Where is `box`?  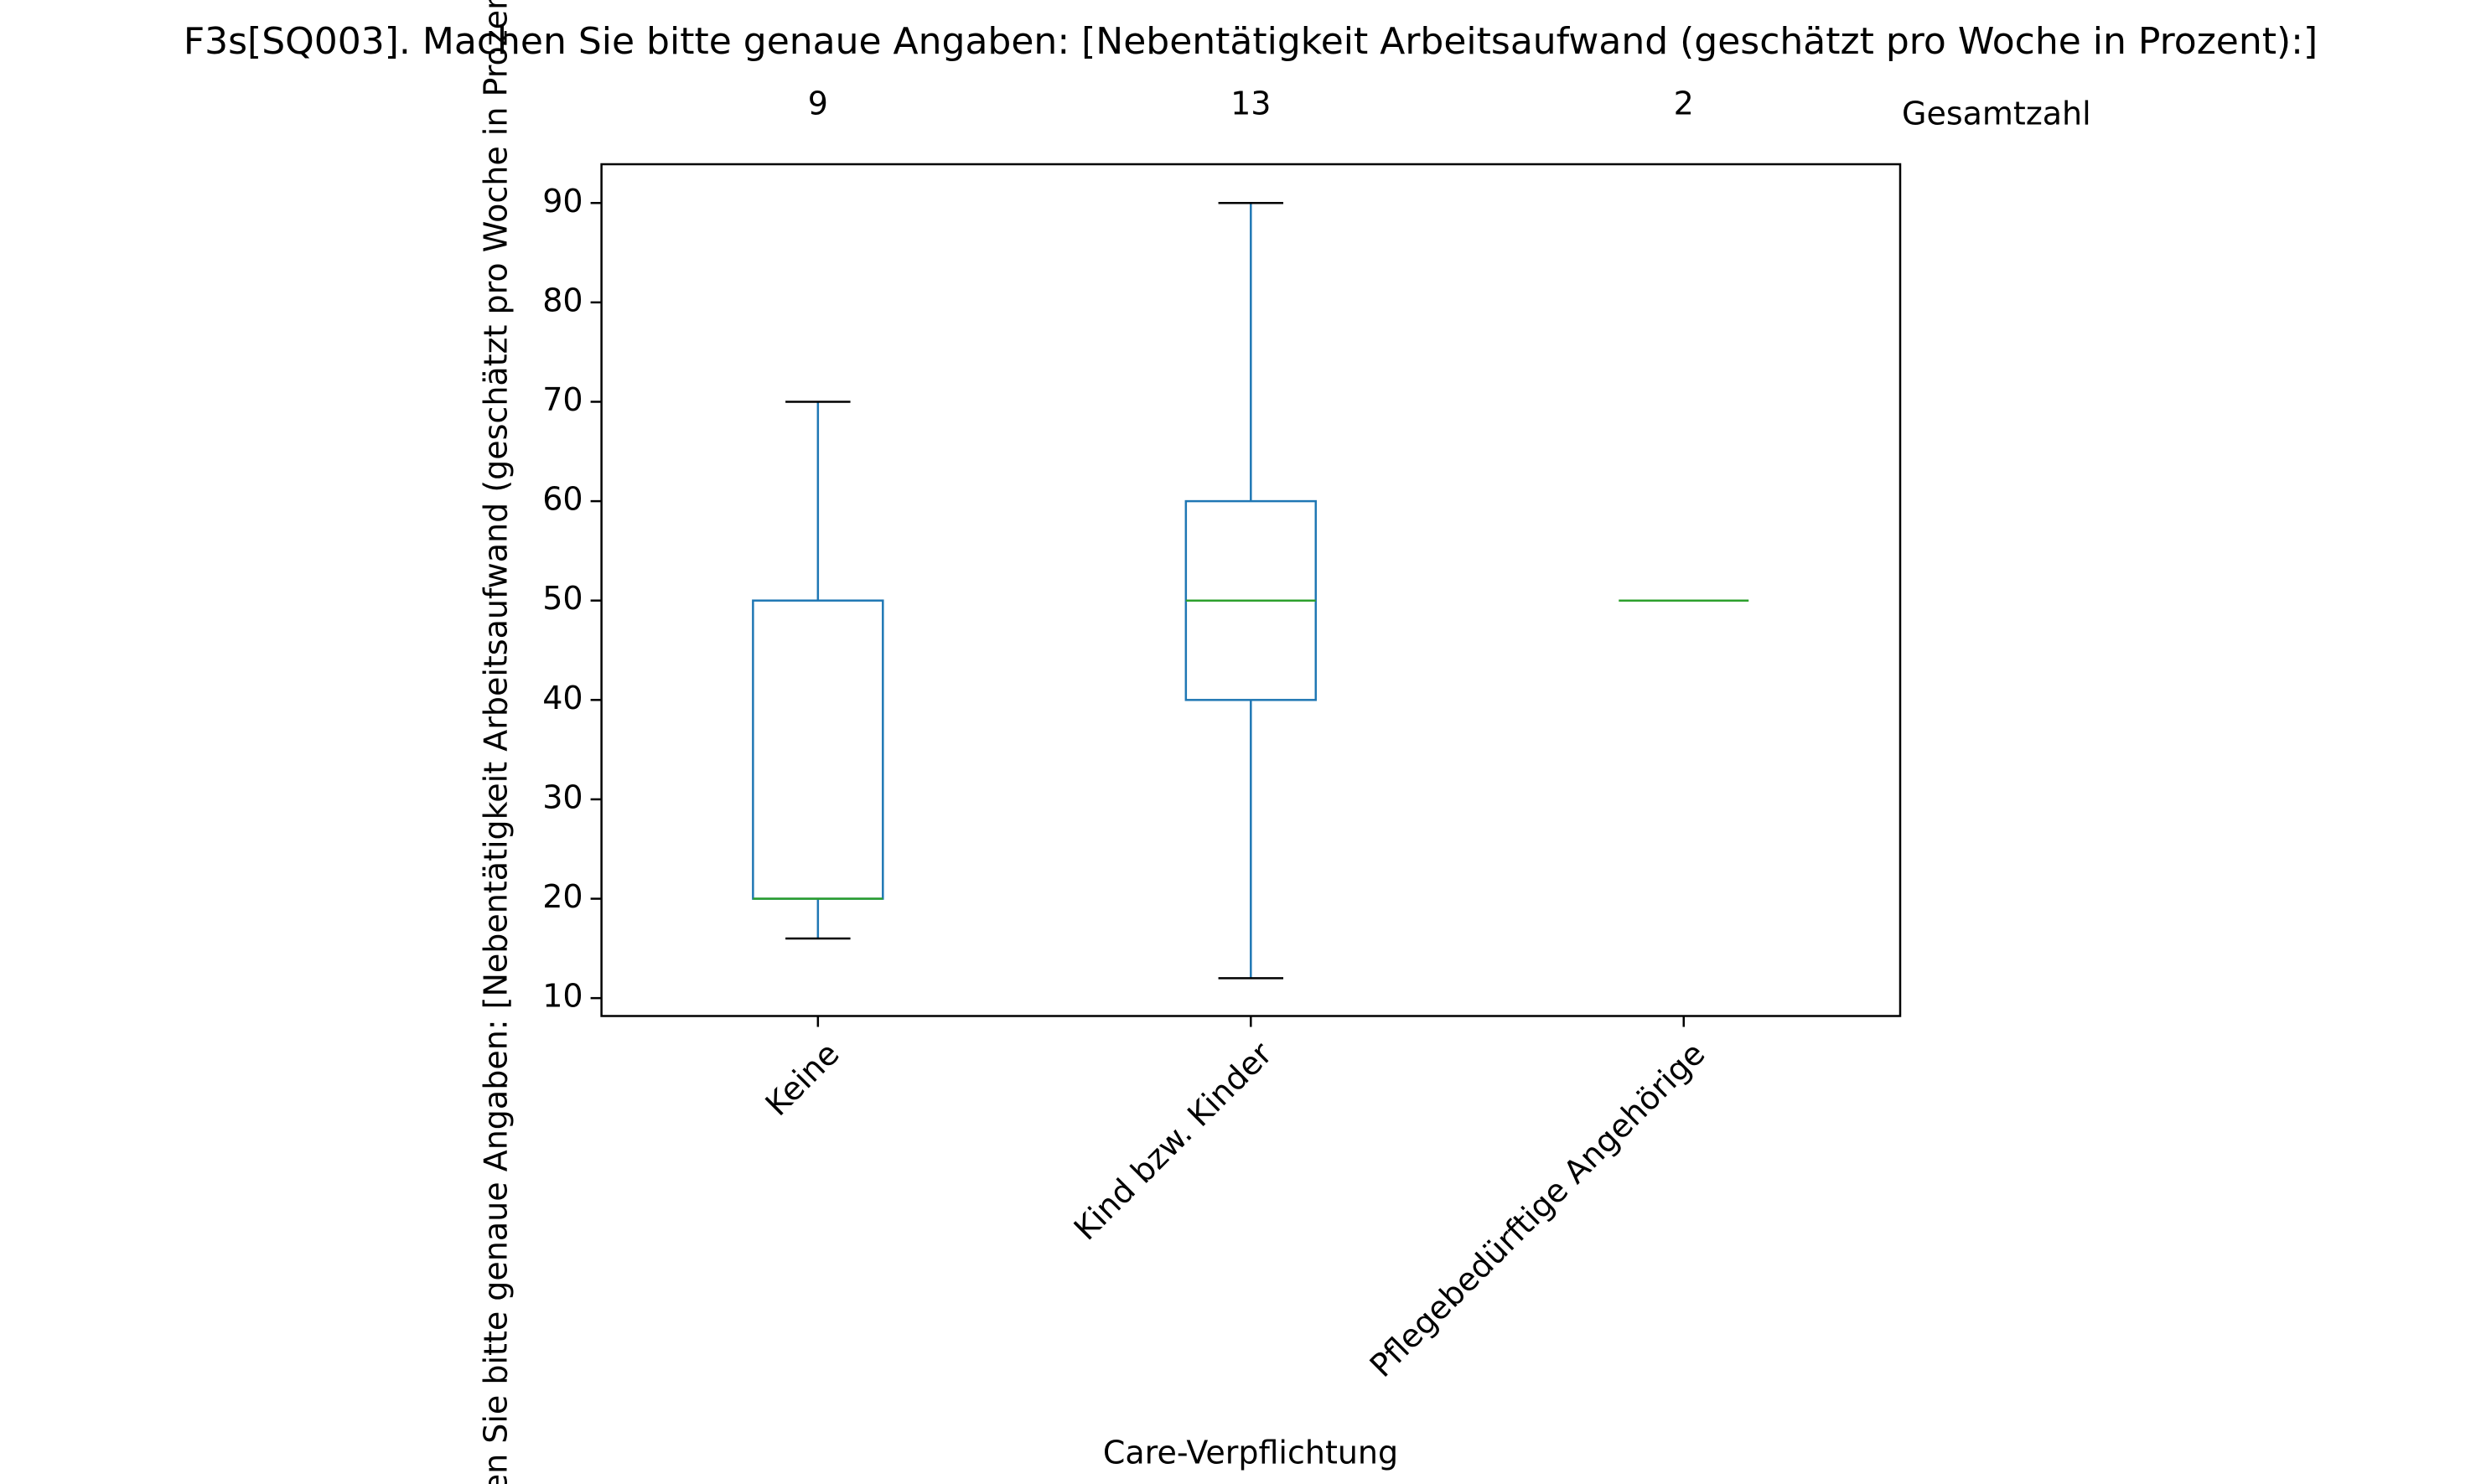
box is located at coordinates (818, 750).